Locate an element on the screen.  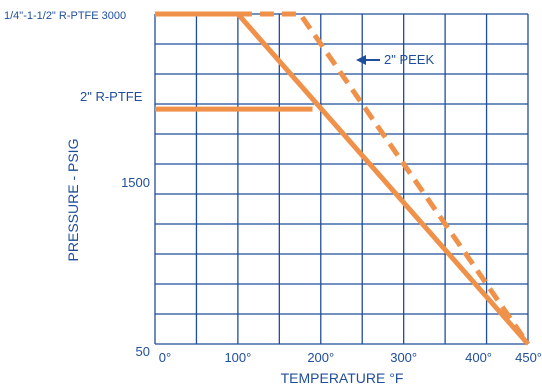
y-axis-title: PRESSURE - PSIG is located at coordinates (73, 200).